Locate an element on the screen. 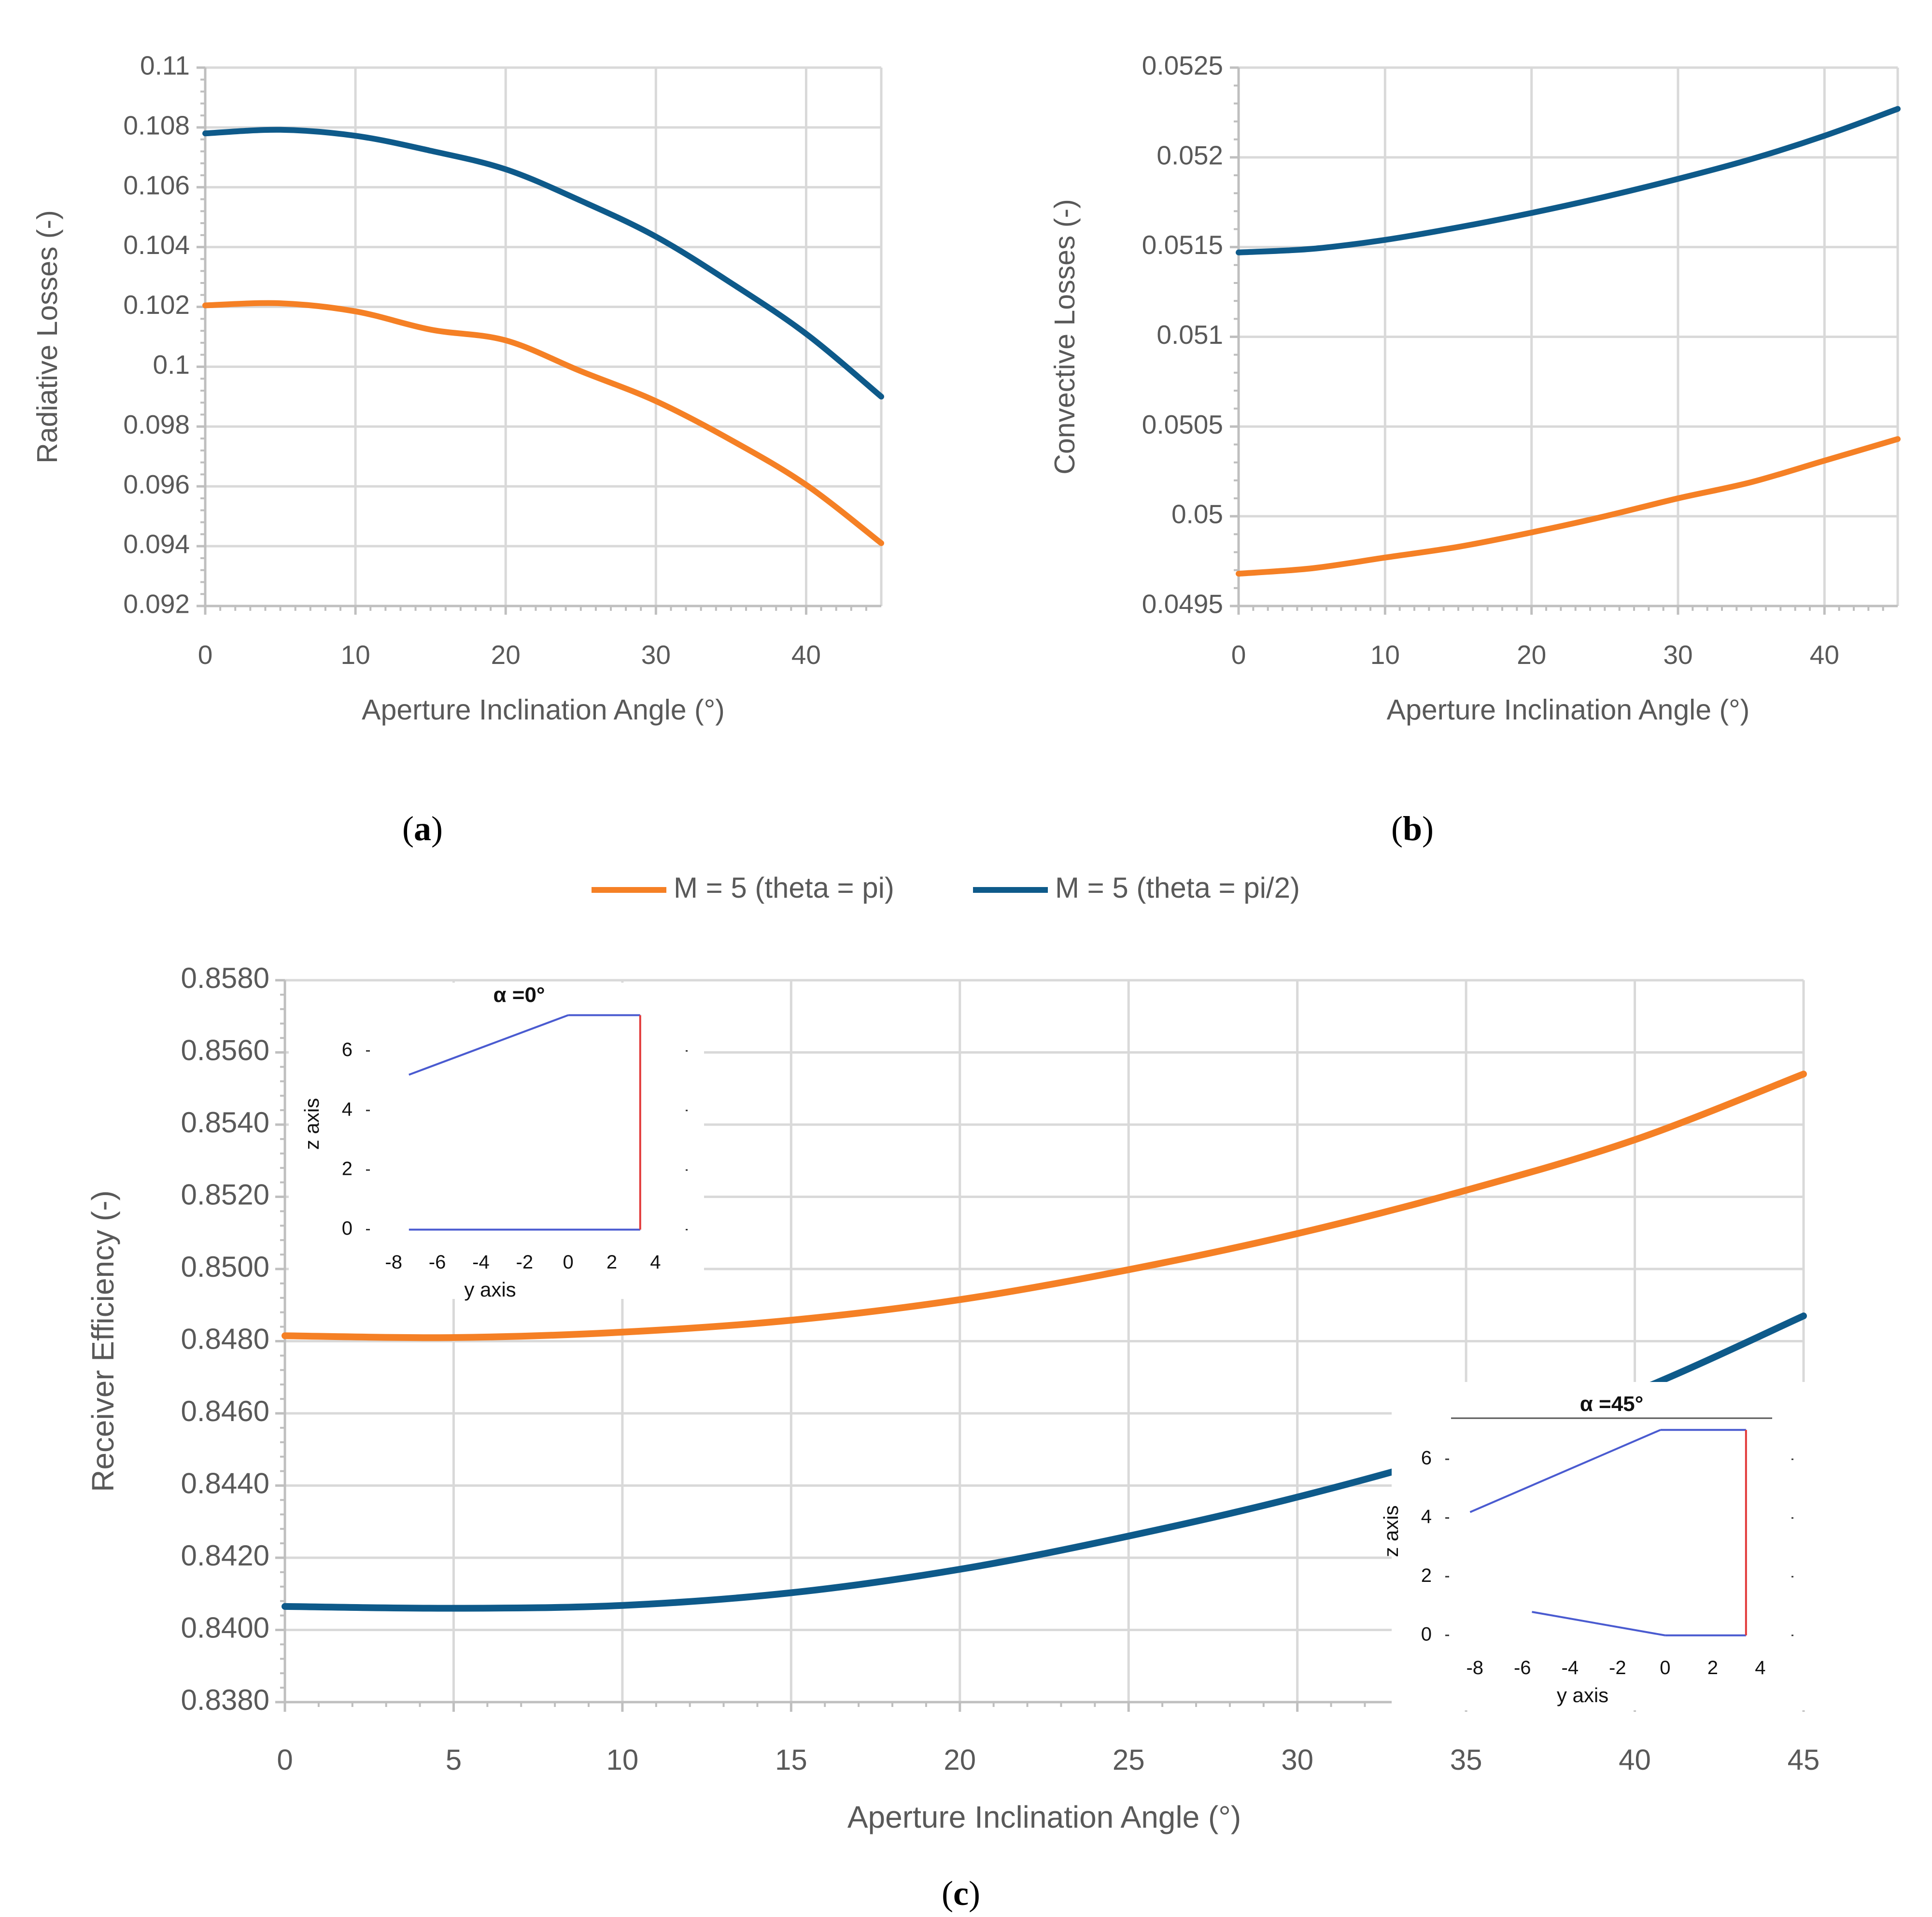  chart-c-ytick-label: 0.8540 is located at coordinates (225, 1122).